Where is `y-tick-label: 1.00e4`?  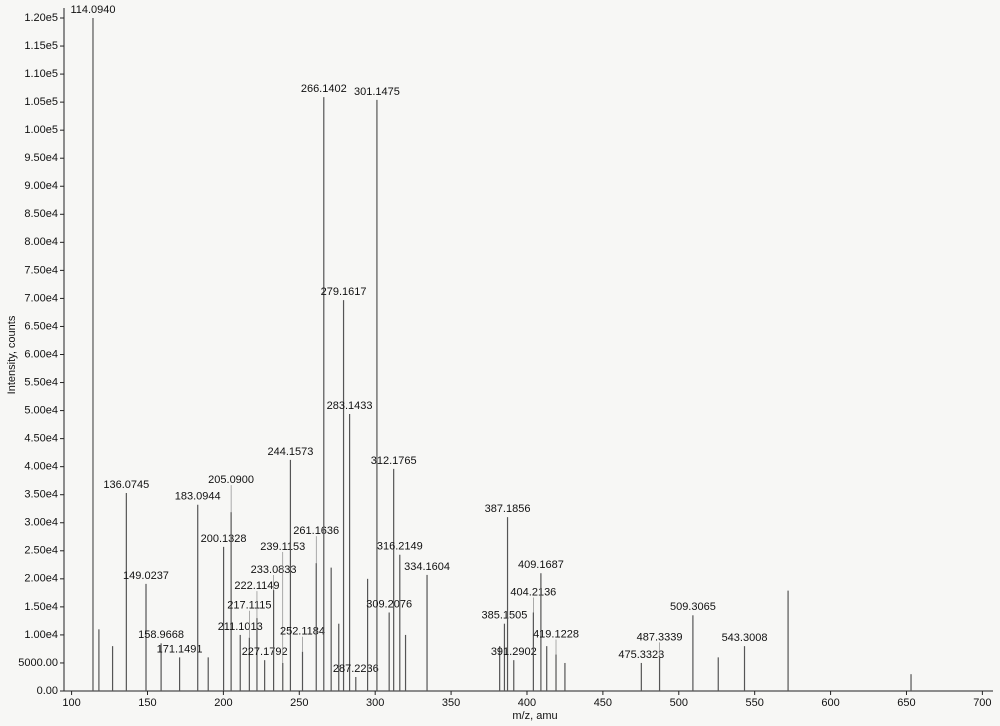 y-tick-label: 1.00e4 is located at coordinates (41, 635).